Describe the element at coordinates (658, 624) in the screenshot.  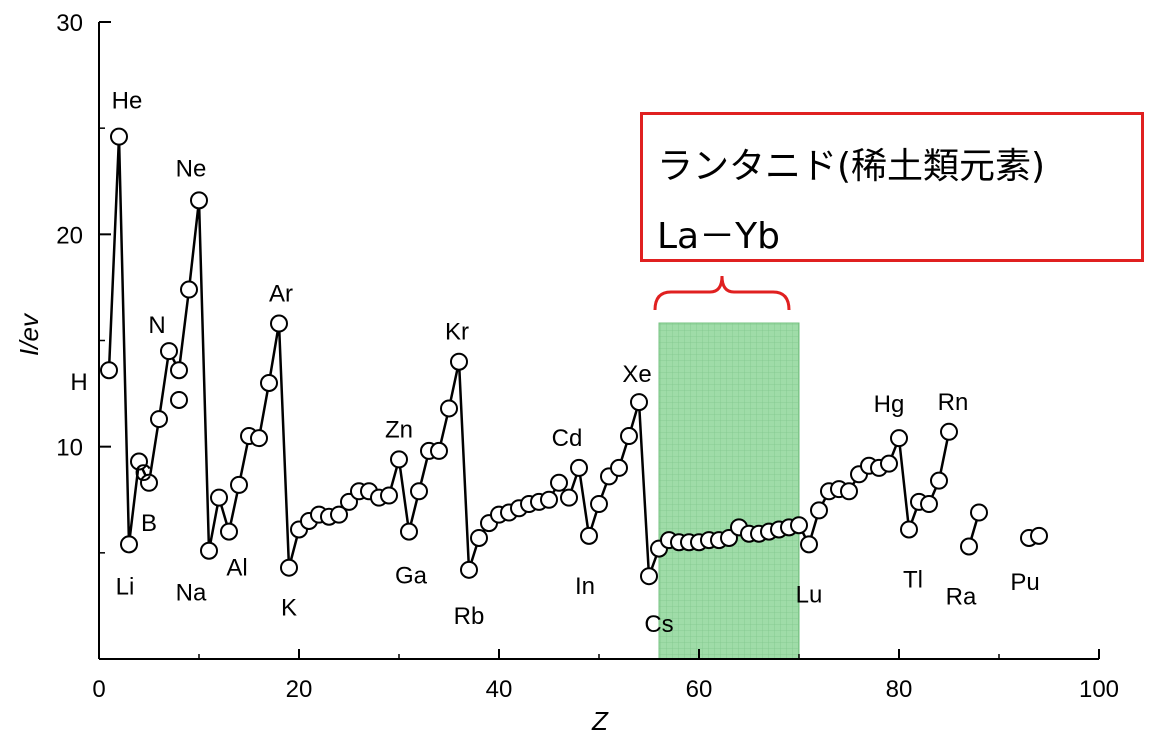
I see `element-label: Cs` at that location.